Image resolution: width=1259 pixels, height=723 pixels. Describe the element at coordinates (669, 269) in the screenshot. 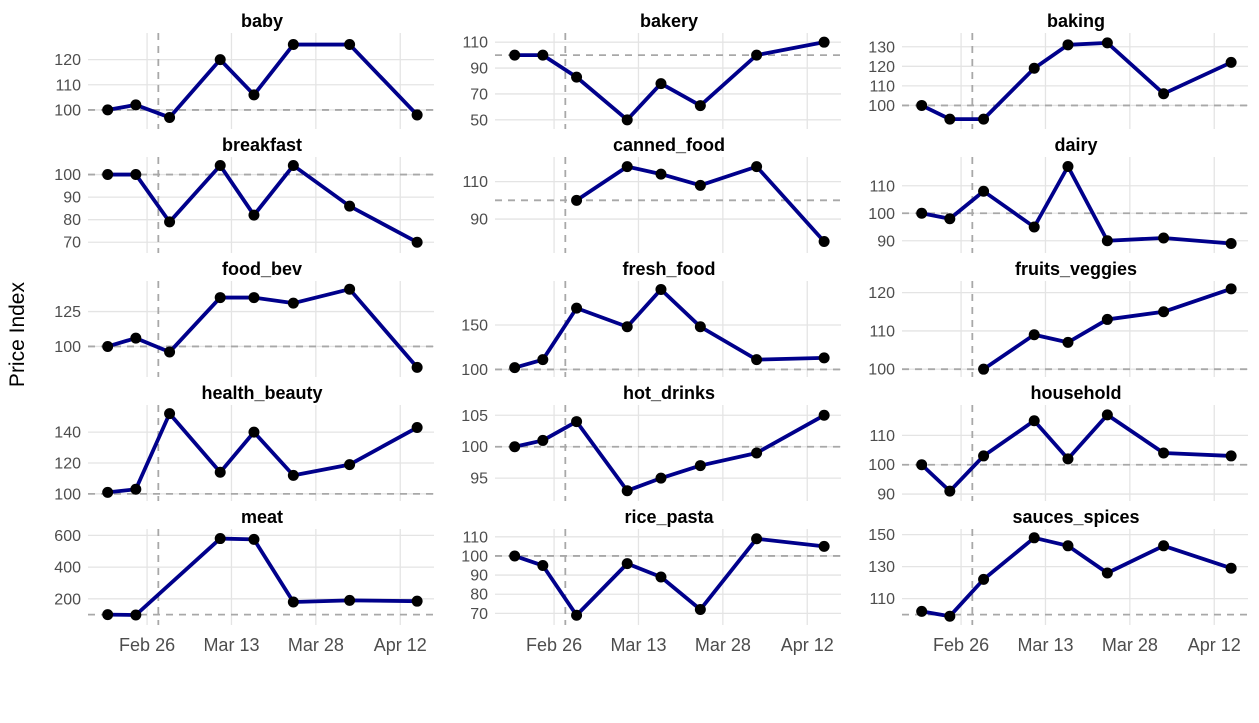

I see `panel-title: fresh_food` at that location.